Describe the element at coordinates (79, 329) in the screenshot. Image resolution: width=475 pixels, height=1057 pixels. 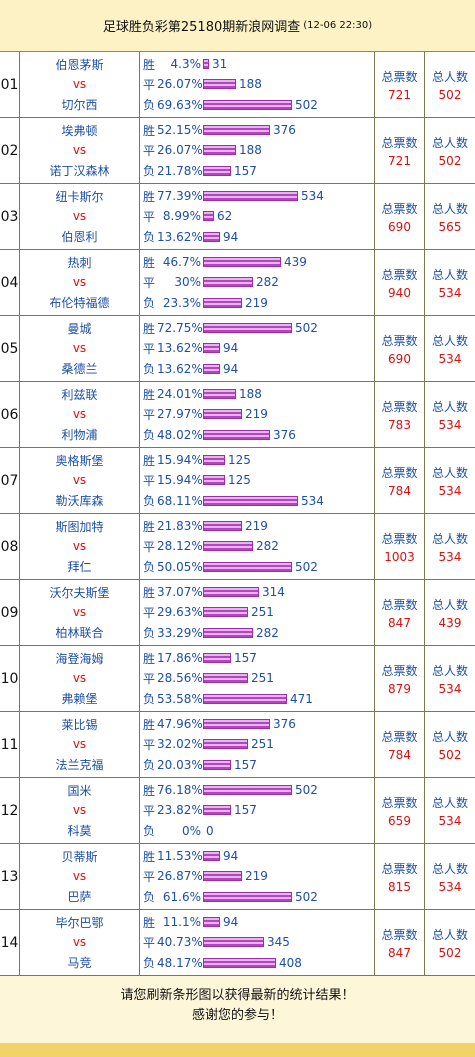
I see `home-team: 曼城` at that location.